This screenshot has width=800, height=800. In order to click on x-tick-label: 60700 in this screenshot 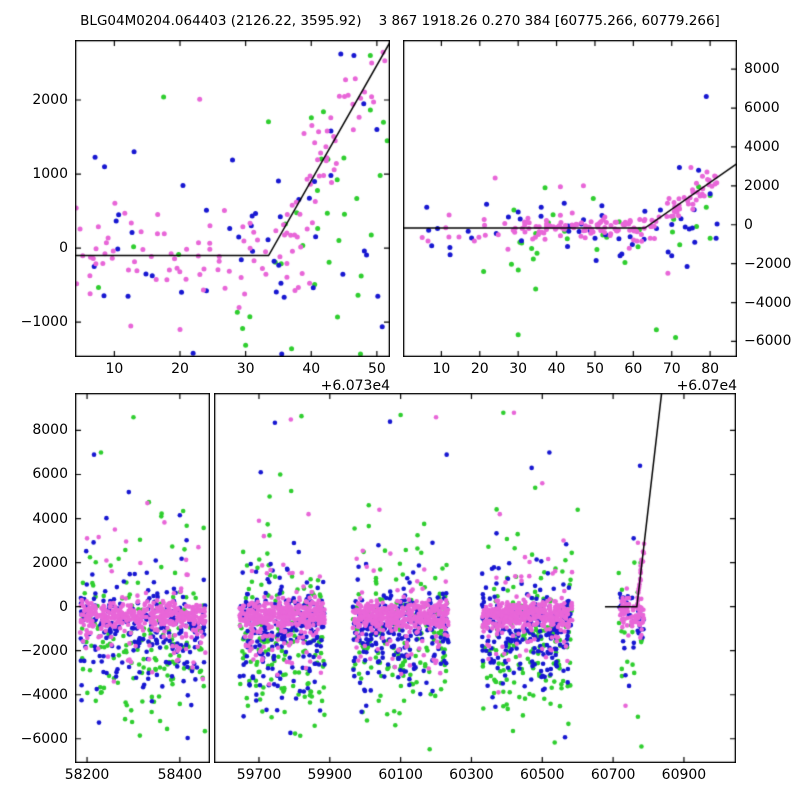, I will do `click(613, 775)`.